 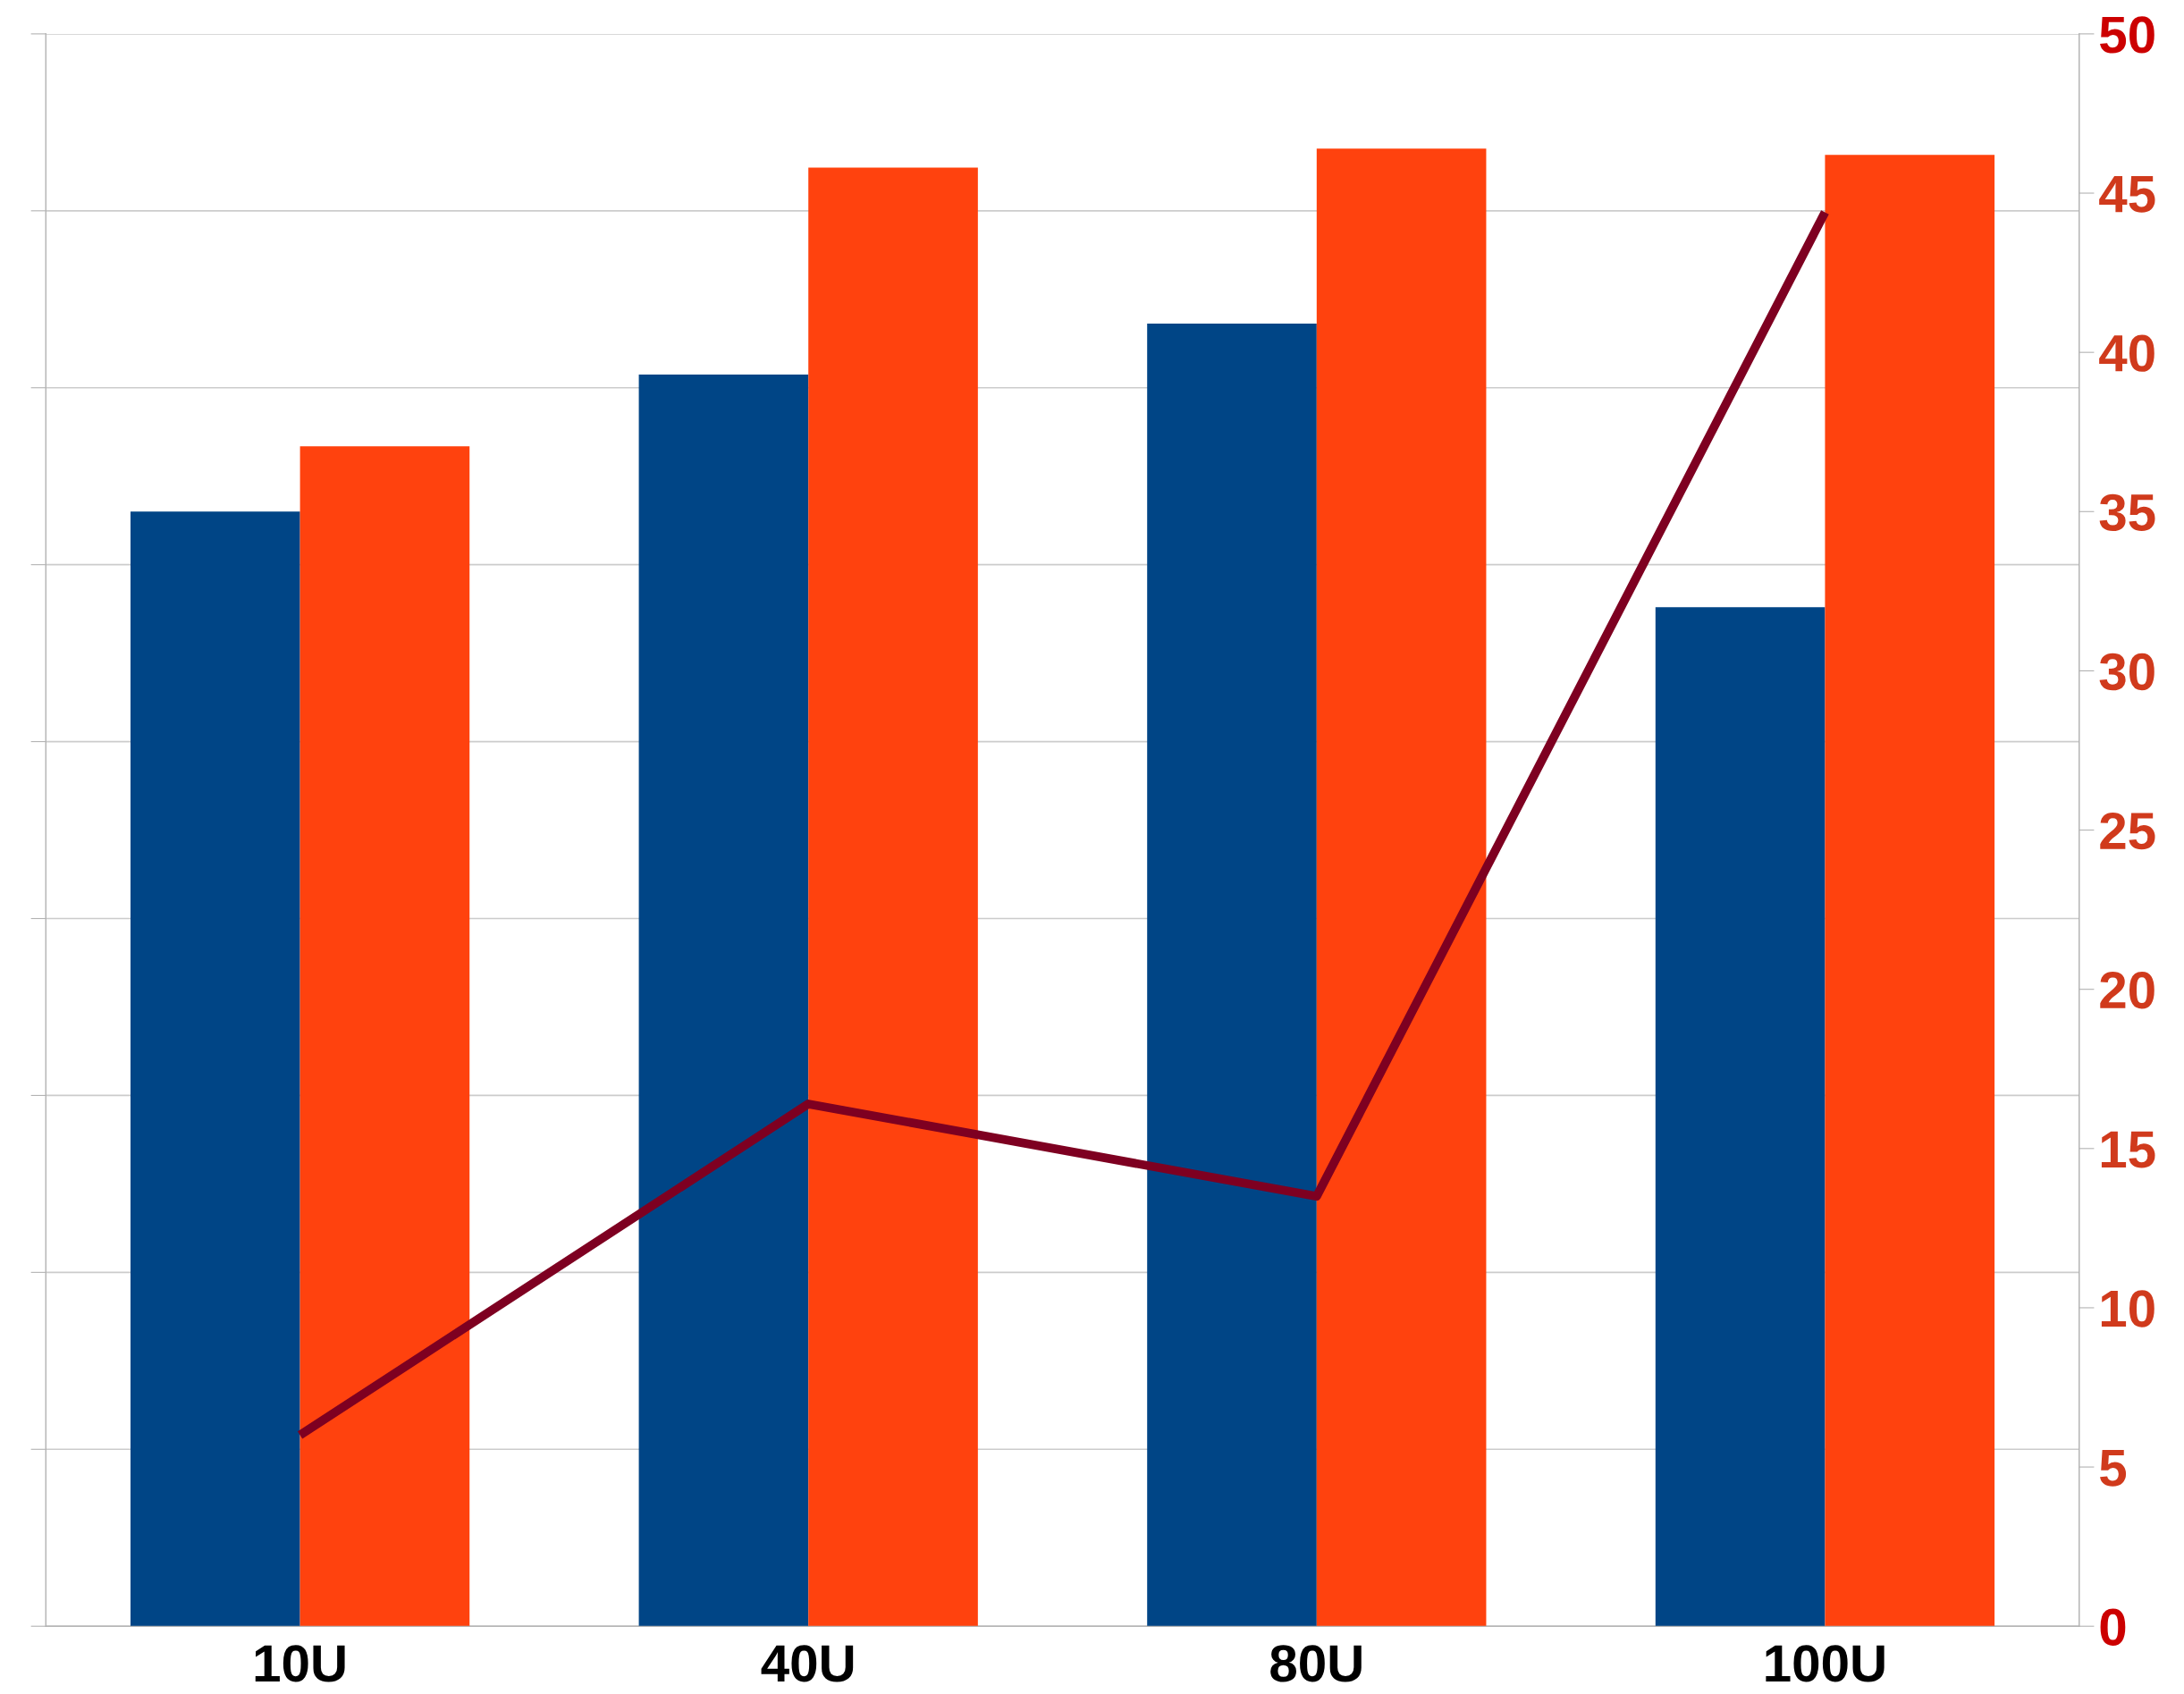 I want to click on x-tick-label: 80U, so click(x=1316, y=1663).